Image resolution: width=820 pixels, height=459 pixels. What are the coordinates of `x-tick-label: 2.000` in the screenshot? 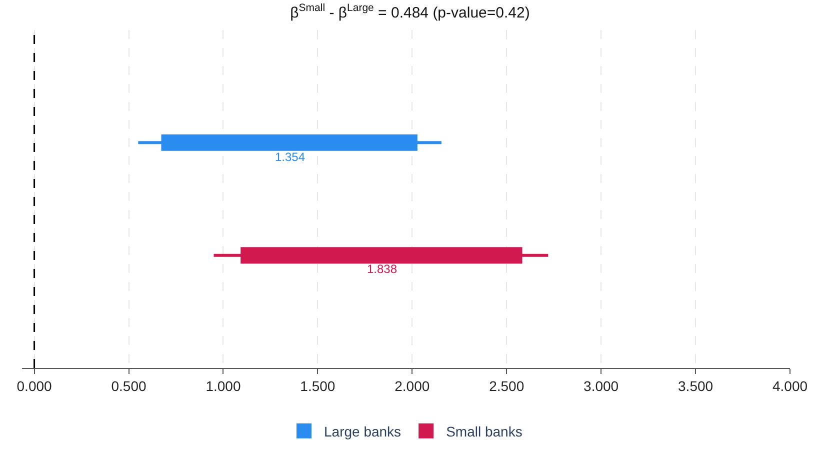 It's located at (412, 386).